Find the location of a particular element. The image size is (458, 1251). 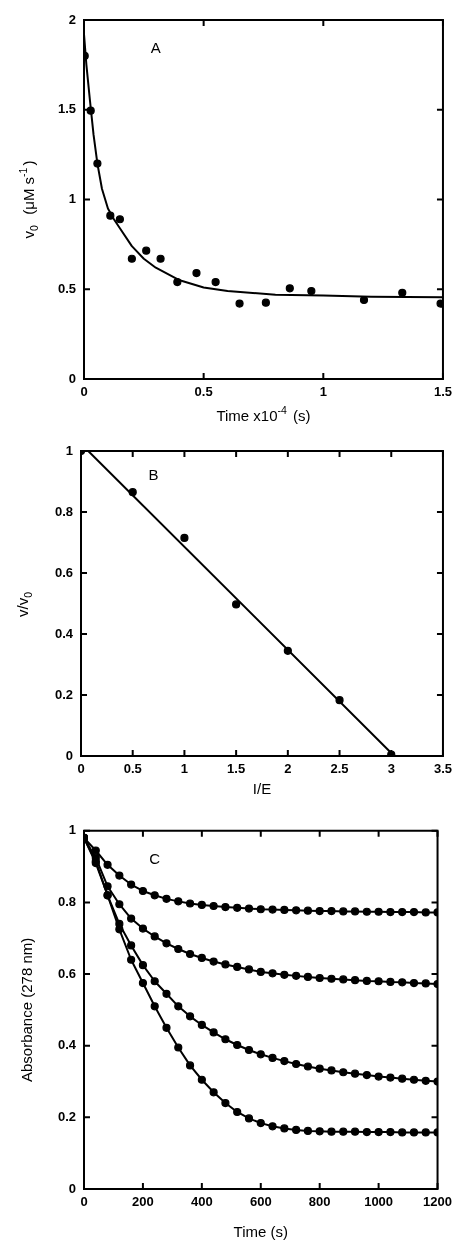

x-tick-label: 3.5 is located at coordinates (442, 769).